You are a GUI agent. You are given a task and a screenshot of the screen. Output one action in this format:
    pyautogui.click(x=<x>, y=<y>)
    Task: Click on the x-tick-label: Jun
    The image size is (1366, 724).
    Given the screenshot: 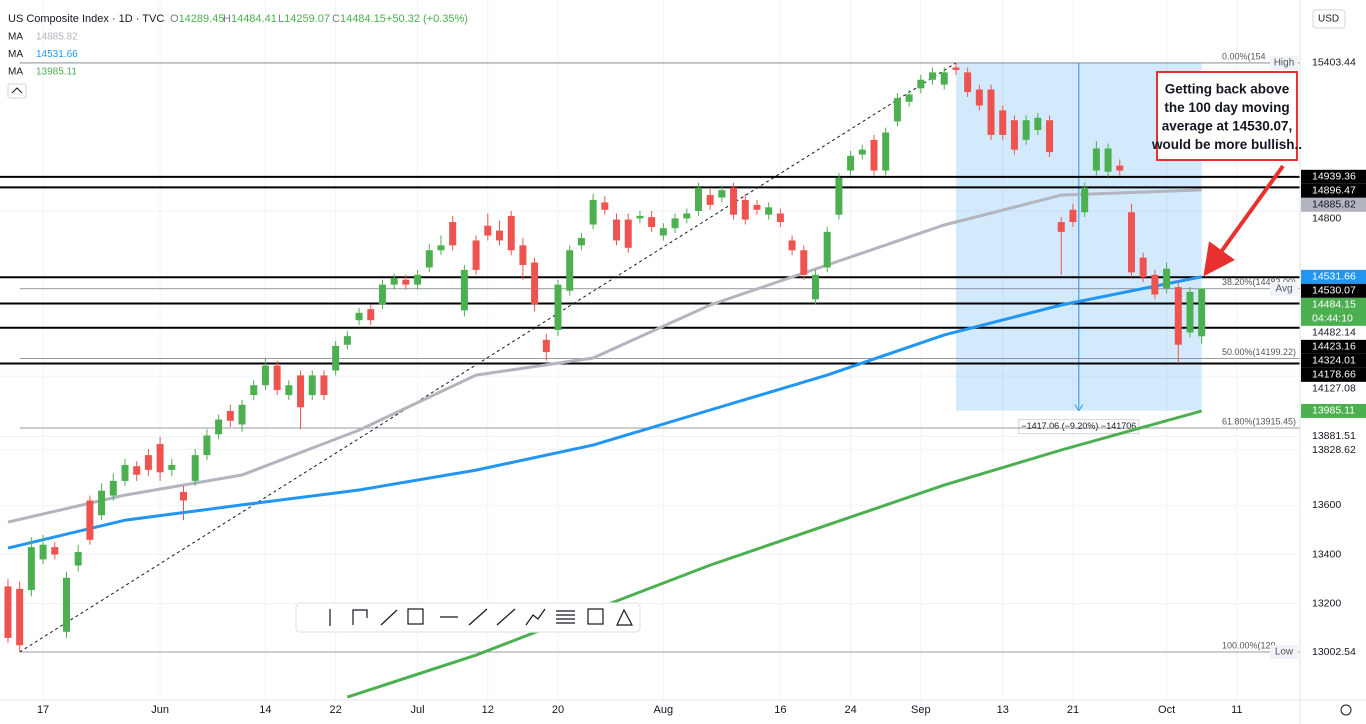 What is the action you would take?
    pyautogui.click(x=160, y=710)
    